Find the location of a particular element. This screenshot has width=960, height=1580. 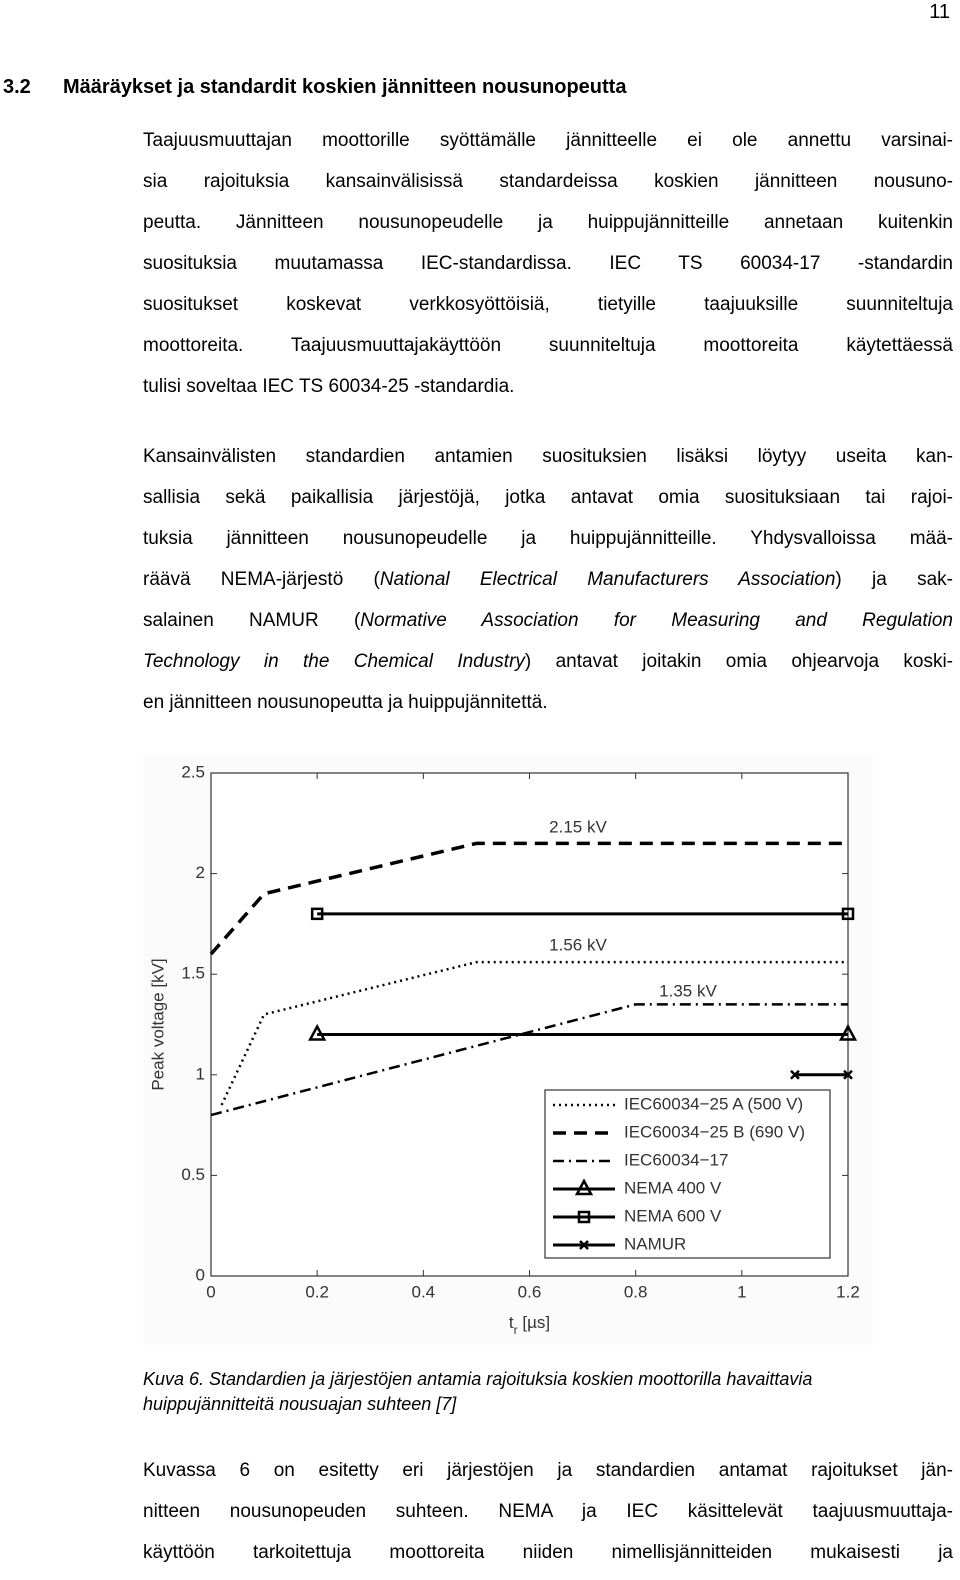

legend-label: IEC60034−25 A (500 V) is located at coordinates (713, 1103).